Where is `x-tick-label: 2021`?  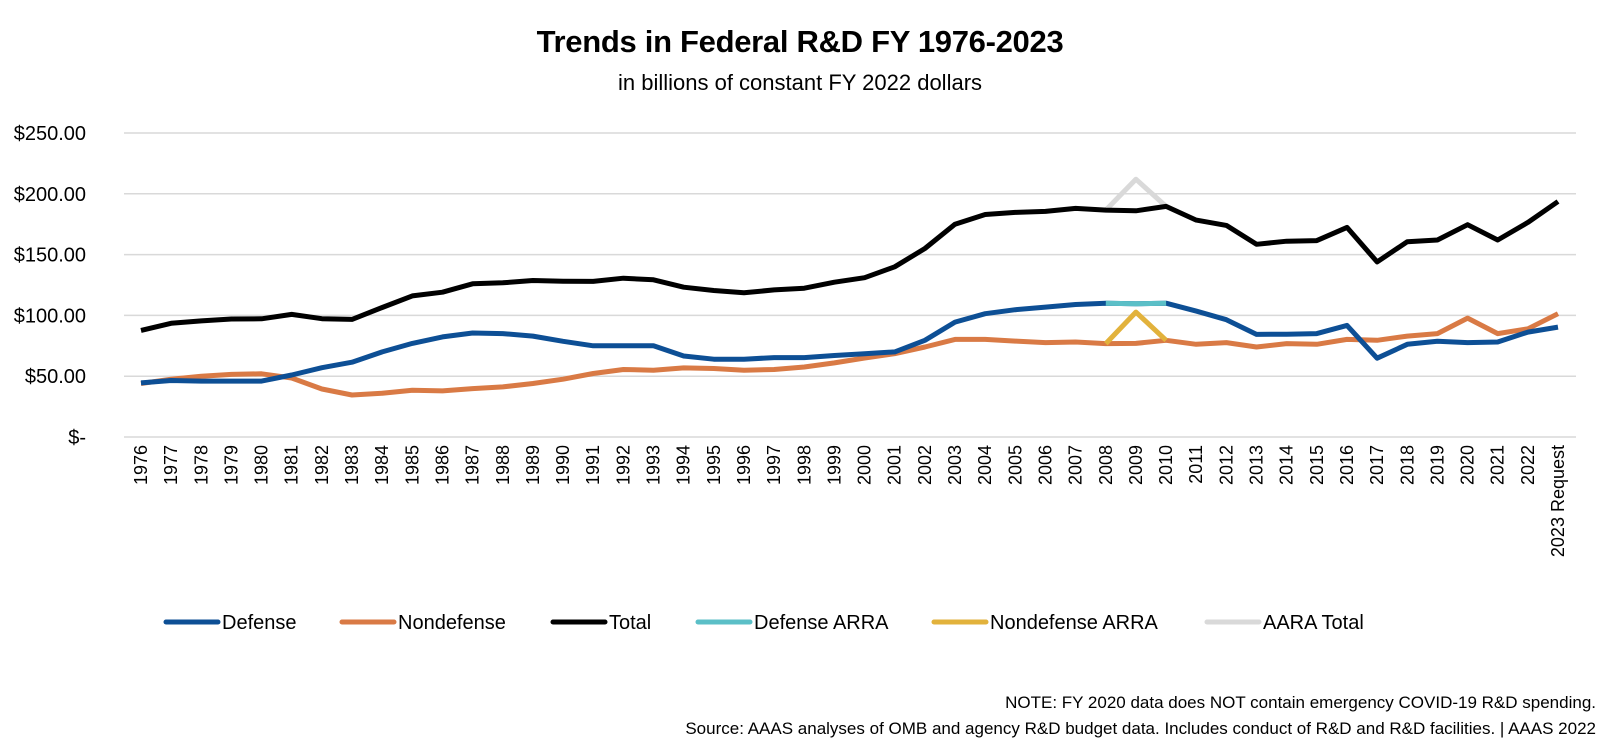 x-tick-label: 2021 is located at coordinates (1498, 465).